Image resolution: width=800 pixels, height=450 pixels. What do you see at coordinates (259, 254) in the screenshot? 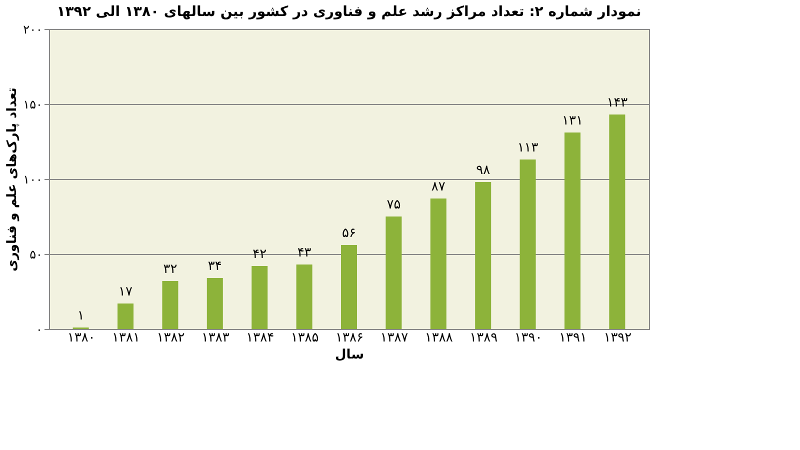
I see `data-label: ۴۲` at bounding box center [259, 254].